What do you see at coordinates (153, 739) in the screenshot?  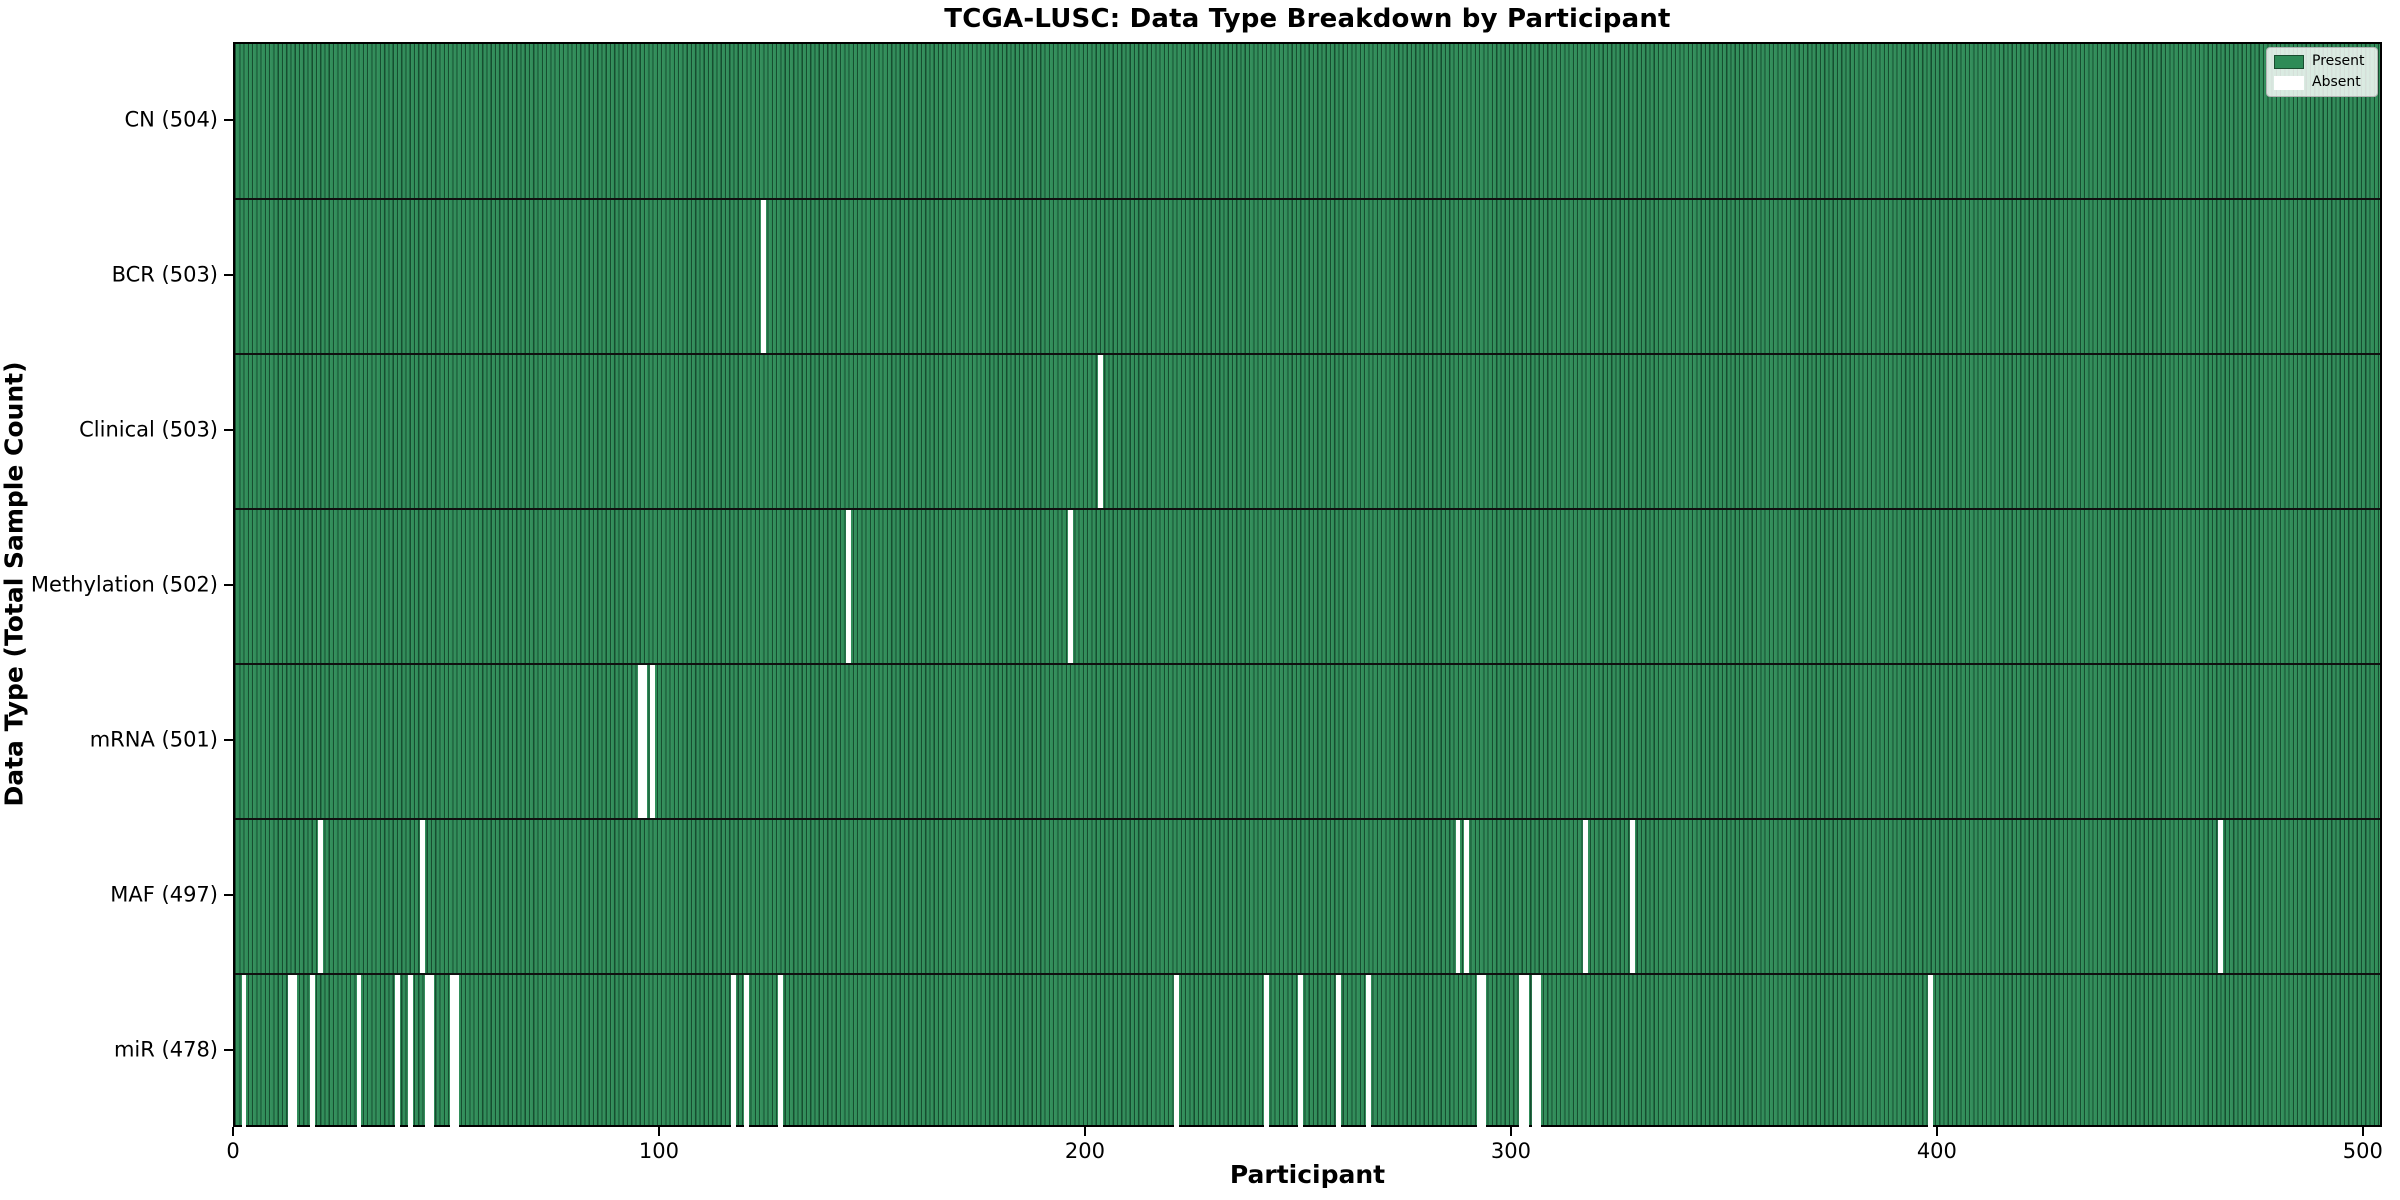 I see `y-tick-label-mRNA: mRNA (501)` at bounding box center [153, 739].